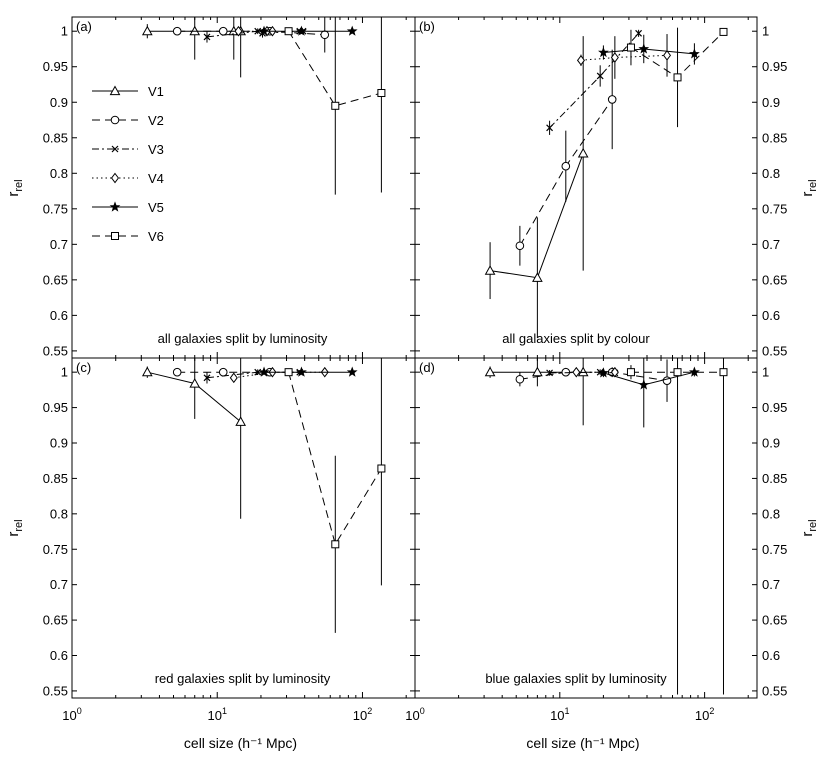 This screenshot has height=758, width=830. I want to click on legend-marker-v3, so click(115, 149).